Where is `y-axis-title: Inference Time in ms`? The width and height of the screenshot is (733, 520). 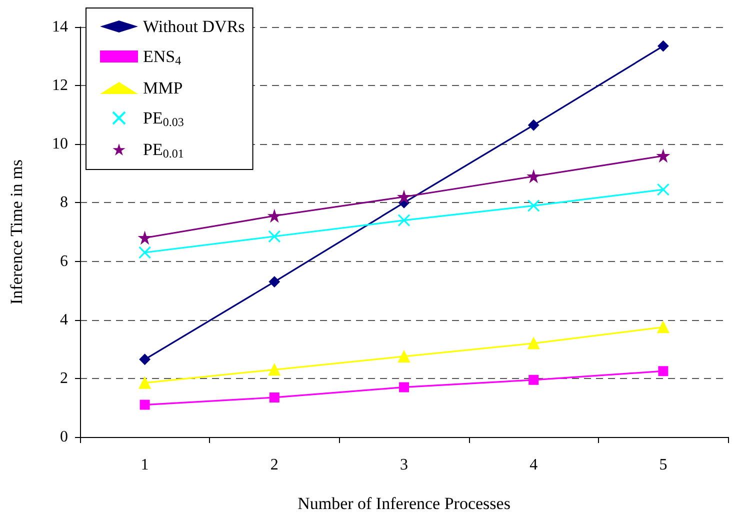
y-axis-title: Inference Time in ms is located at coordinates (16, 232).